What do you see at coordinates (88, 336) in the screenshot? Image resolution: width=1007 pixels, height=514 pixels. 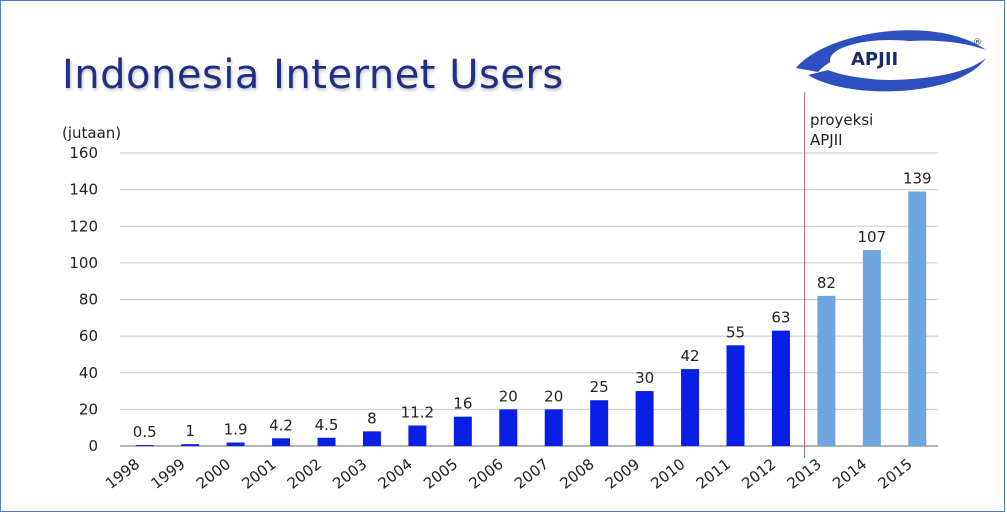 I see `y-tick-label: 60` at bounding box center [88, 336].